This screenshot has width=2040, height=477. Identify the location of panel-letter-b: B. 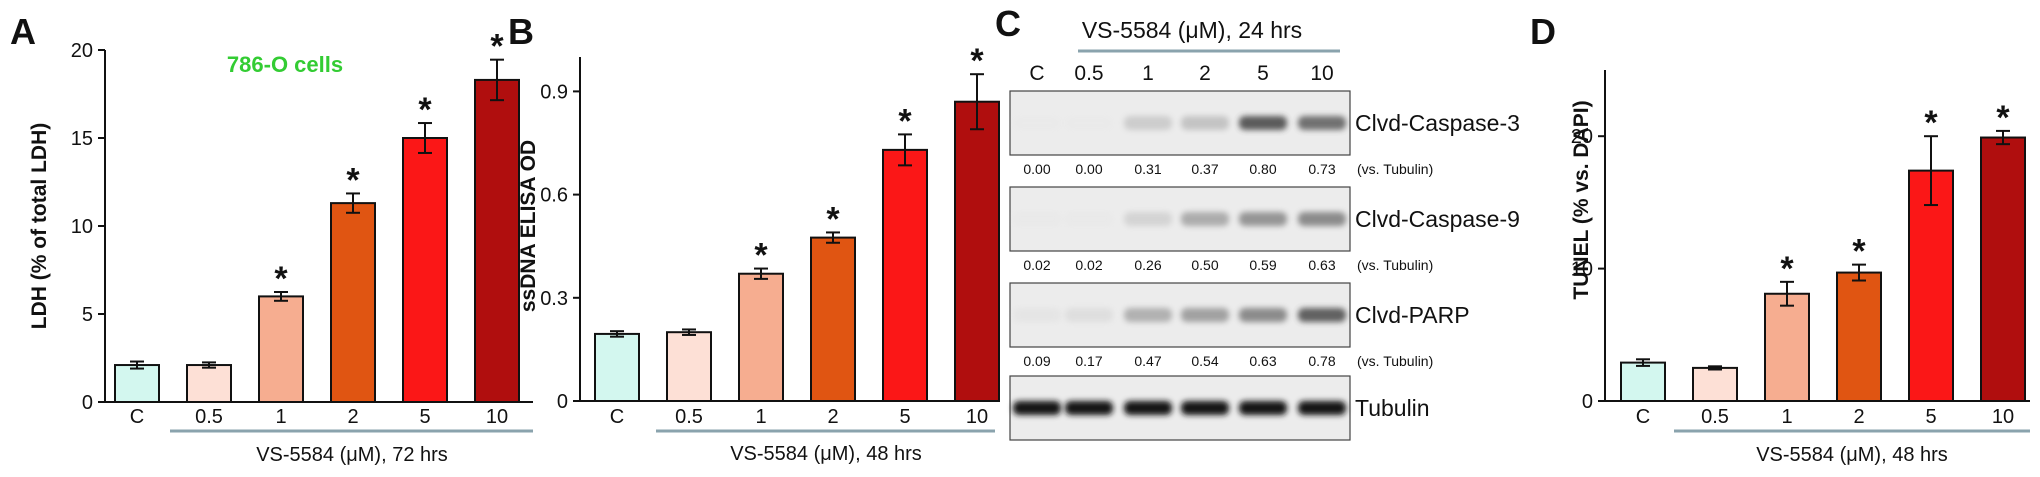
(521, 31).